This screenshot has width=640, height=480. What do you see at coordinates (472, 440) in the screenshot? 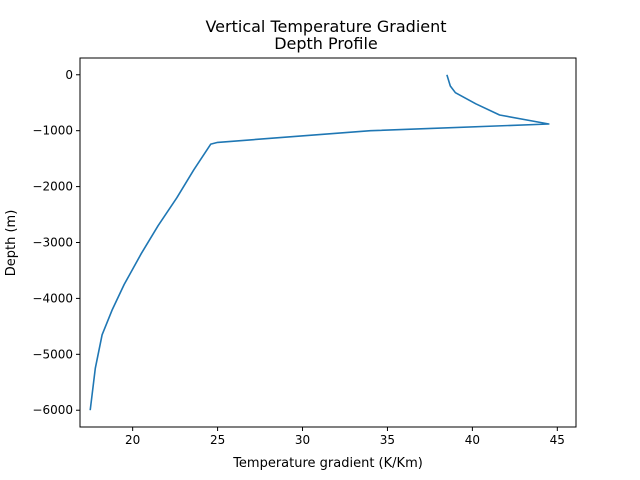
I see `x-tick-label: 40` at bounding box center [472, 440].